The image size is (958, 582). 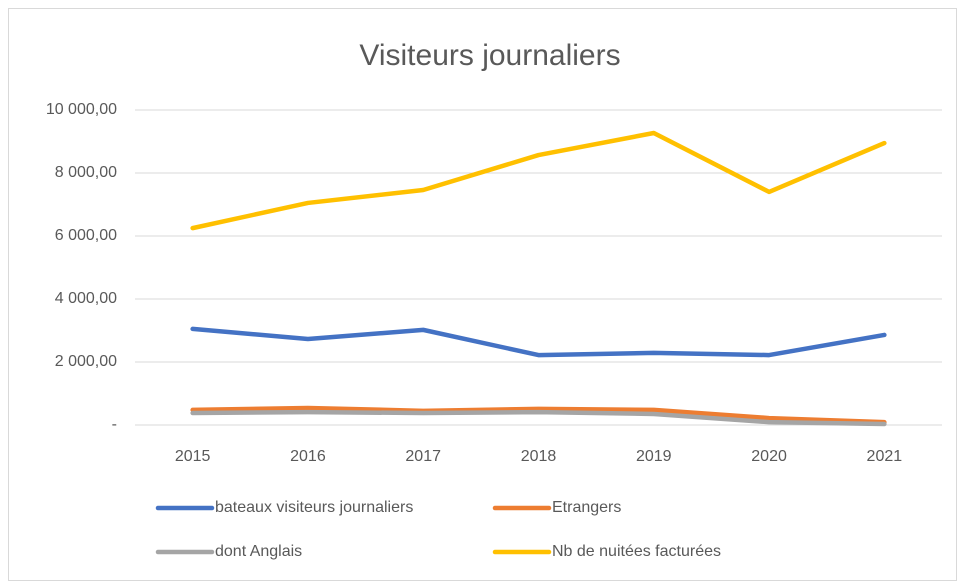 What do you see at coordinates (258, 551) in the screenshot?
I see `legend-label: dont Anglais` at bounding box center [258, 551].